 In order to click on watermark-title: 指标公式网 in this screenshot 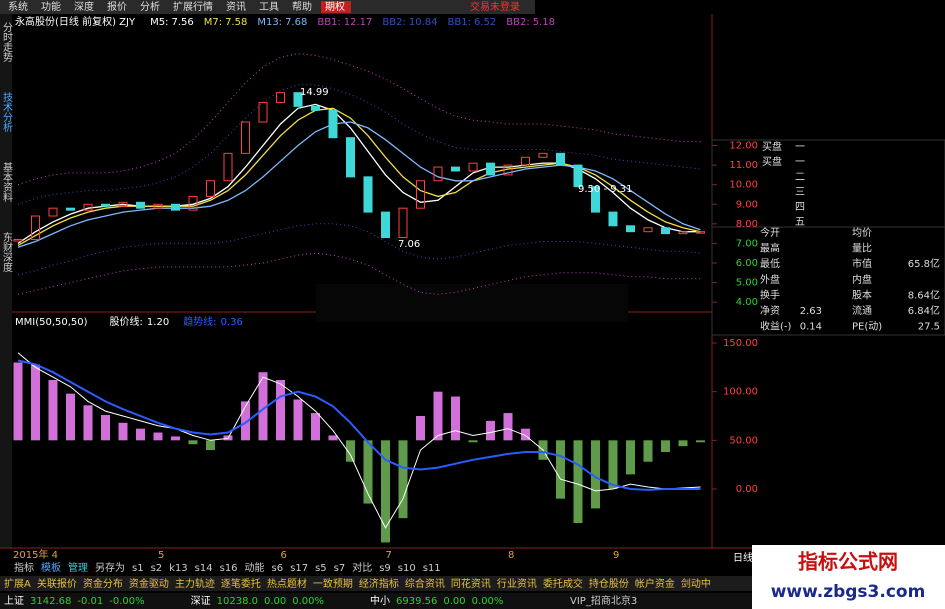, I will do `click(848, 562)`.